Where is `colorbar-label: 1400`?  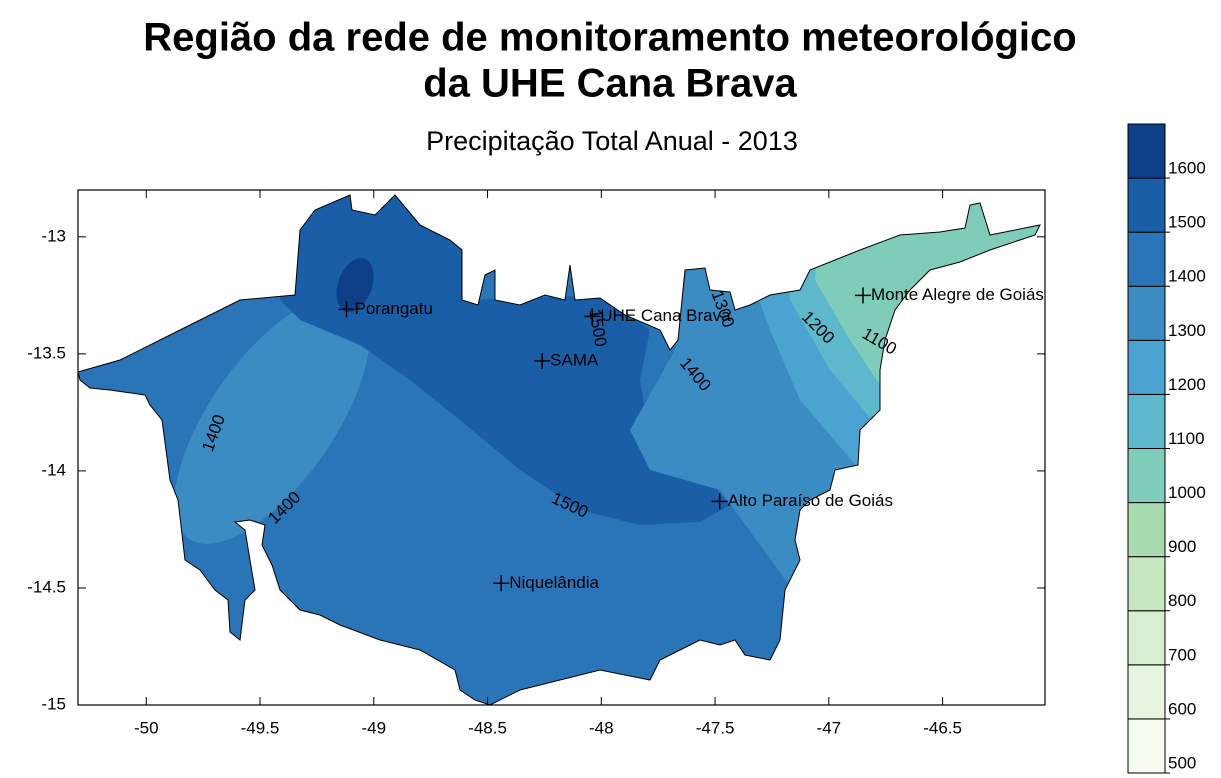 colorbar-label: 1400 is located at coordinates (1187, 276).